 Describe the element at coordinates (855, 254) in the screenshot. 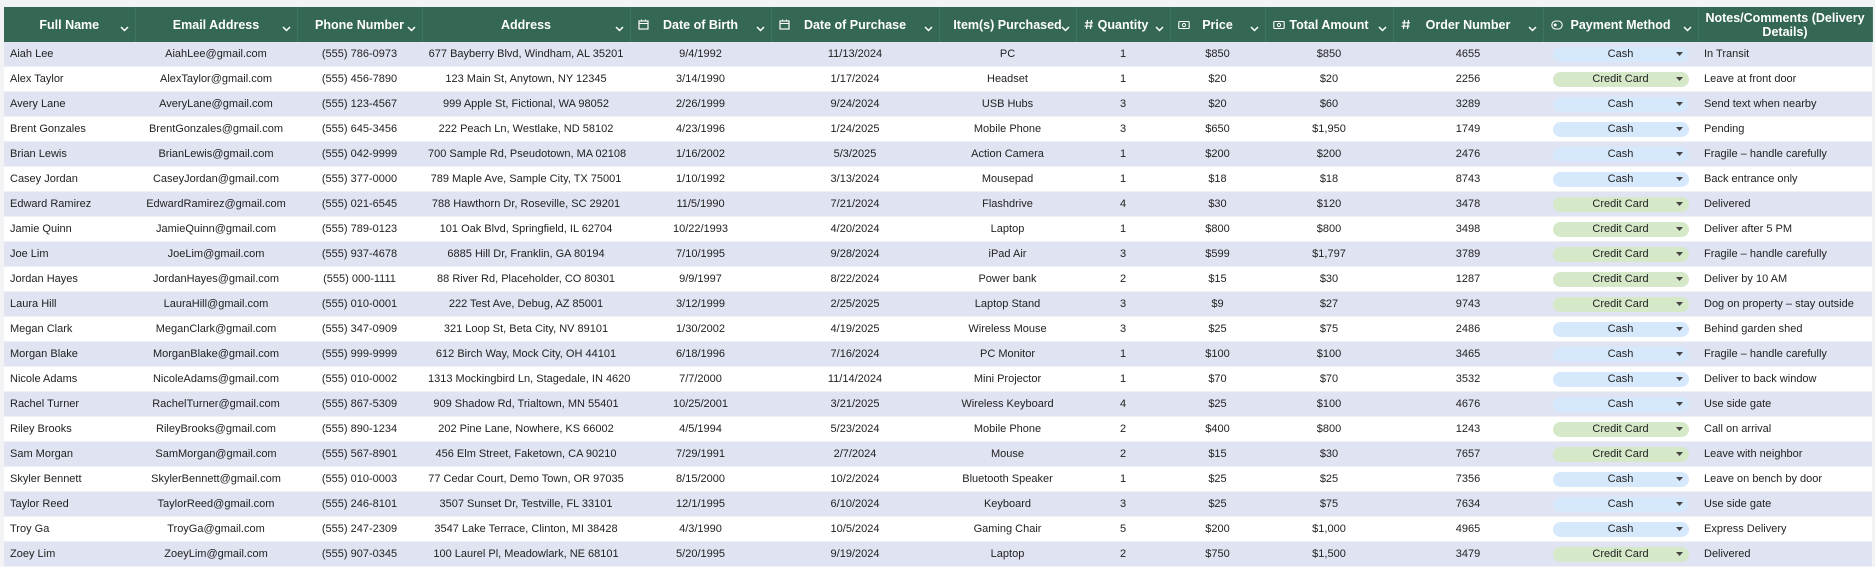

I see `cell: 9/28/2024` at that location.